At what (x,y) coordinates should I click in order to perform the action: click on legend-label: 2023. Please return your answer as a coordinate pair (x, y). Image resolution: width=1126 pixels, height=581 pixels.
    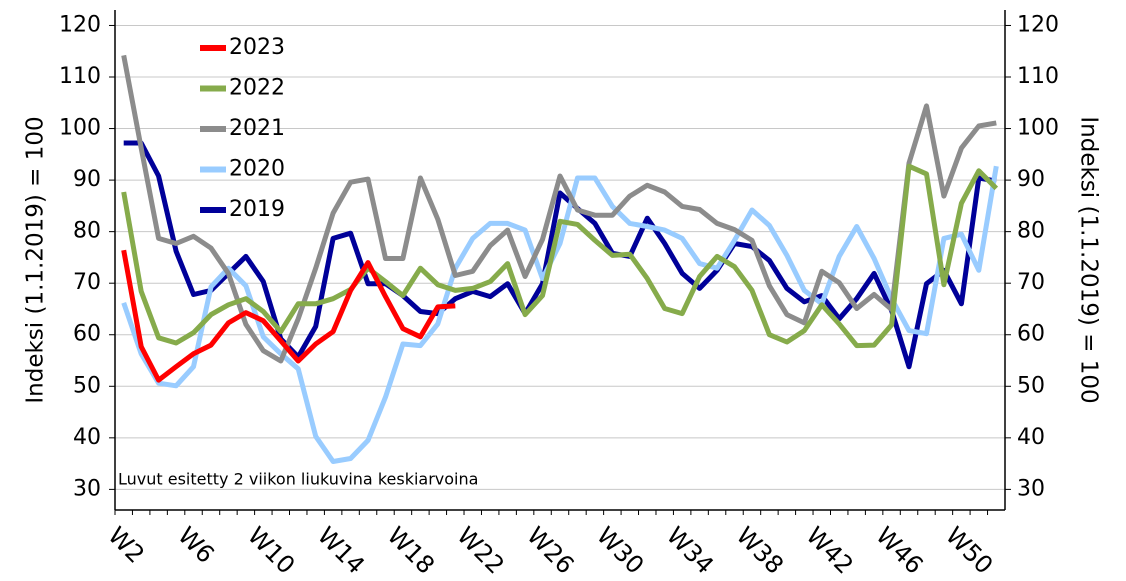
    Looking at the image, I should click on (257, 47).